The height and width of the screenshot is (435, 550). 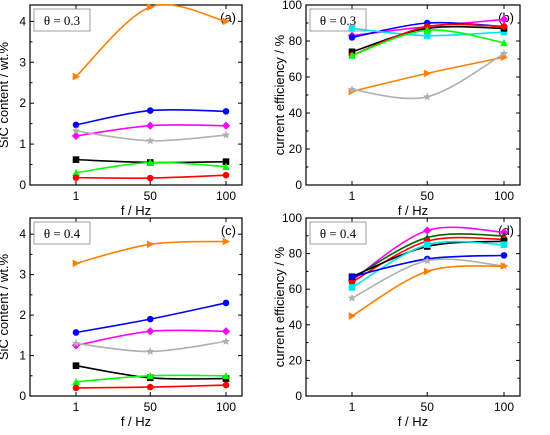 What do you see at coordinates (22, 315) in the screenshot?
I see `y-tick-label: 2` at bounding box center [22, 315].